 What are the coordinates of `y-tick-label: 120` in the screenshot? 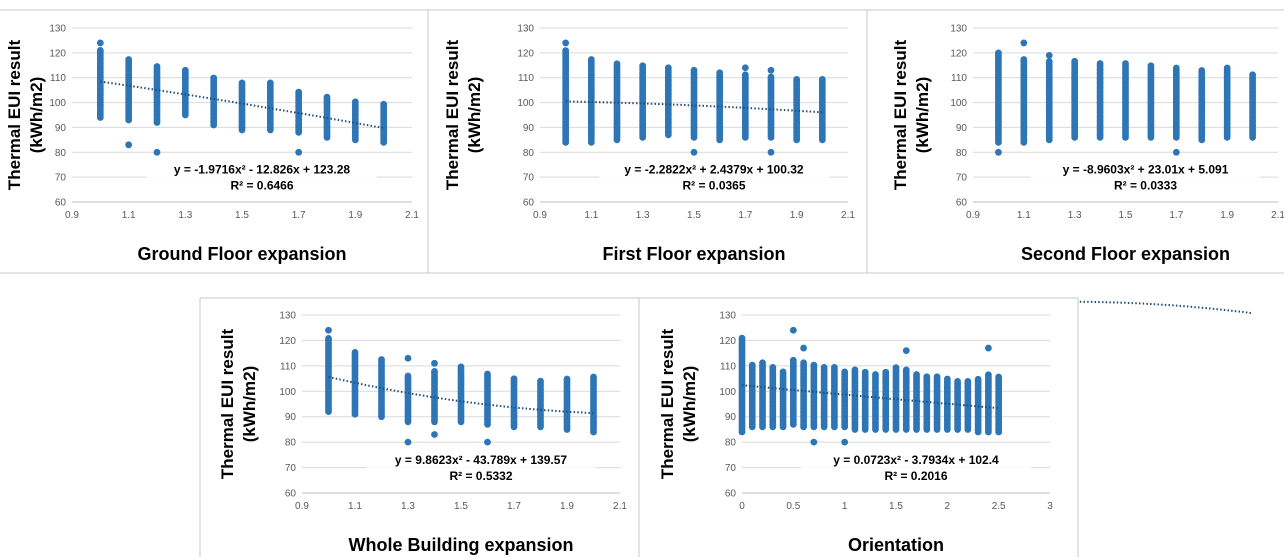 It's located at (57, 53).